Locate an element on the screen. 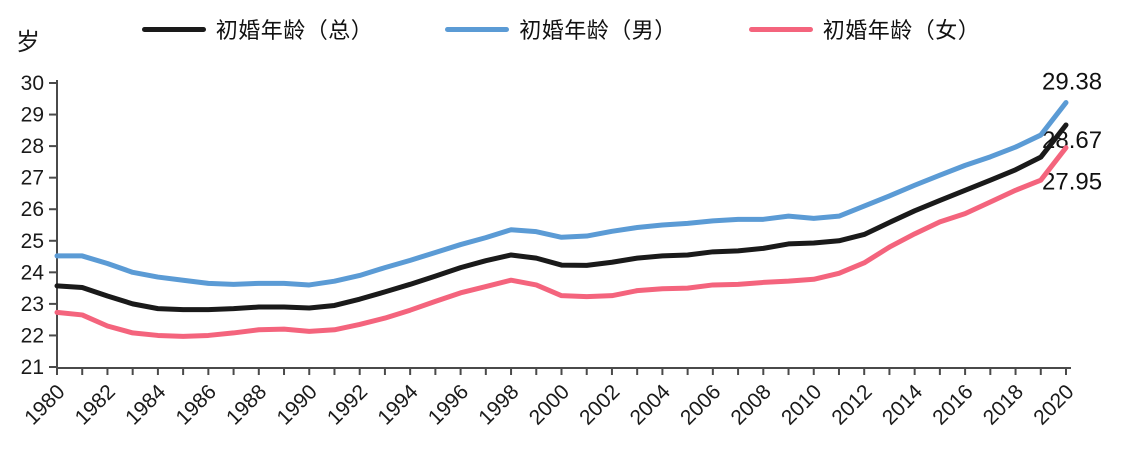  x-tick-label: 2008 is located at coordinates (751, 404).